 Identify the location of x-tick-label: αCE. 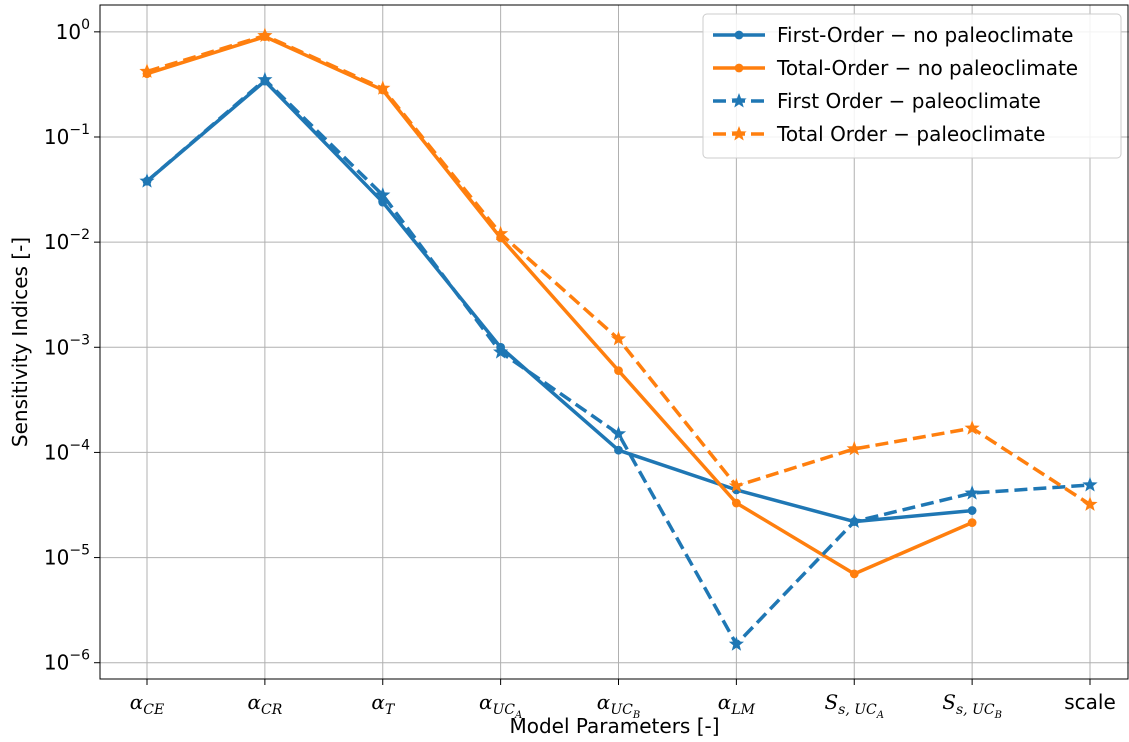
(147, 704).